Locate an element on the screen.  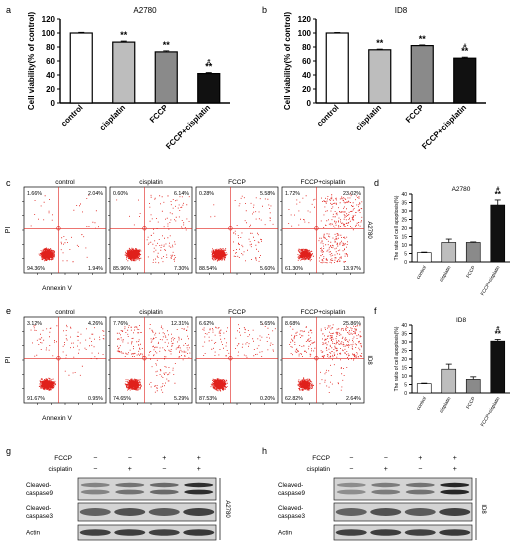
quadrant-lr: 1.94% is located at coordinates (95, 269).